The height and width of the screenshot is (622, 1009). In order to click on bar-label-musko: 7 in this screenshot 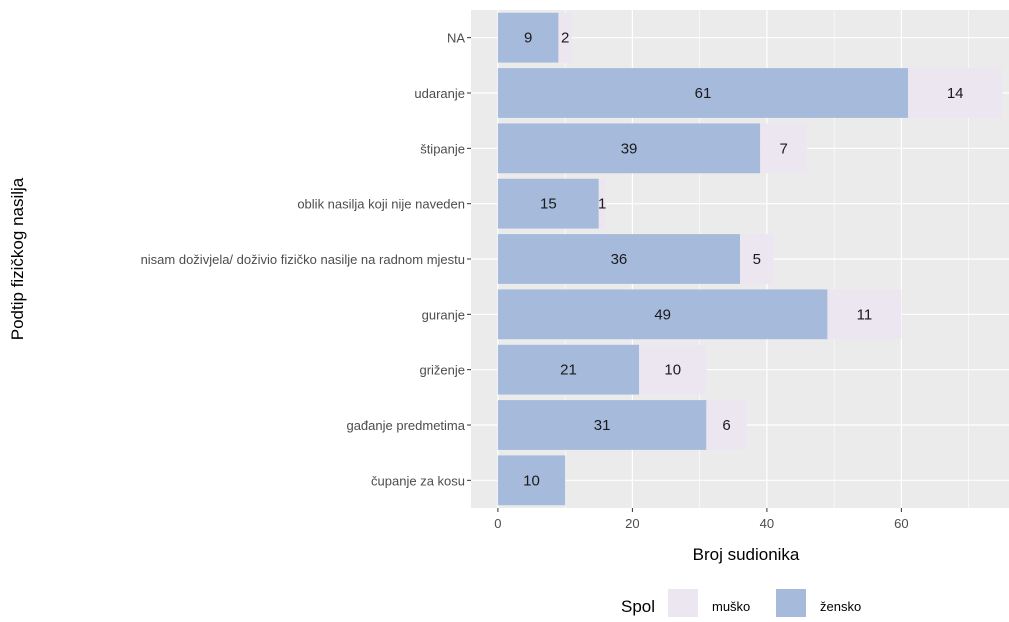, I will do `click(784, 148)`.